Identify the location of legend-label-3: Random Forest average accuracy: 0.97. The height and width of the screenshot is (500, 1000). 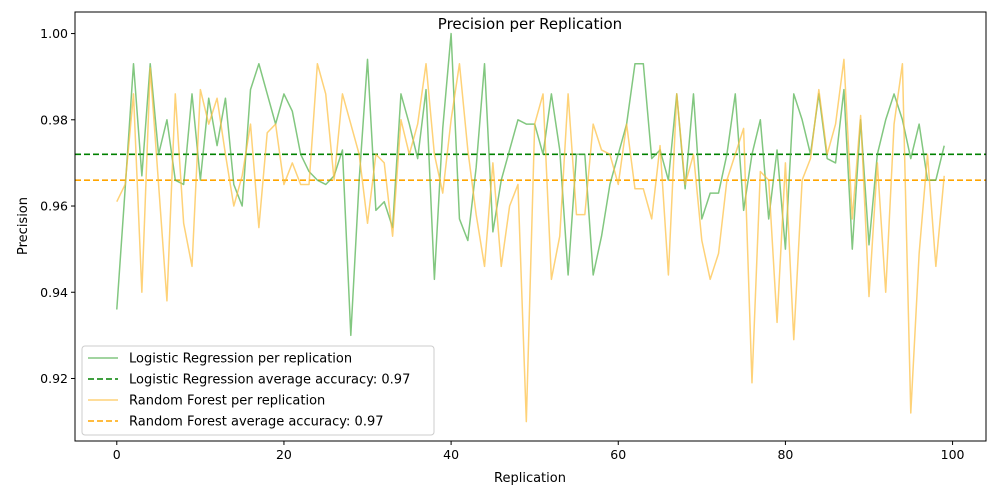
(256, 422).